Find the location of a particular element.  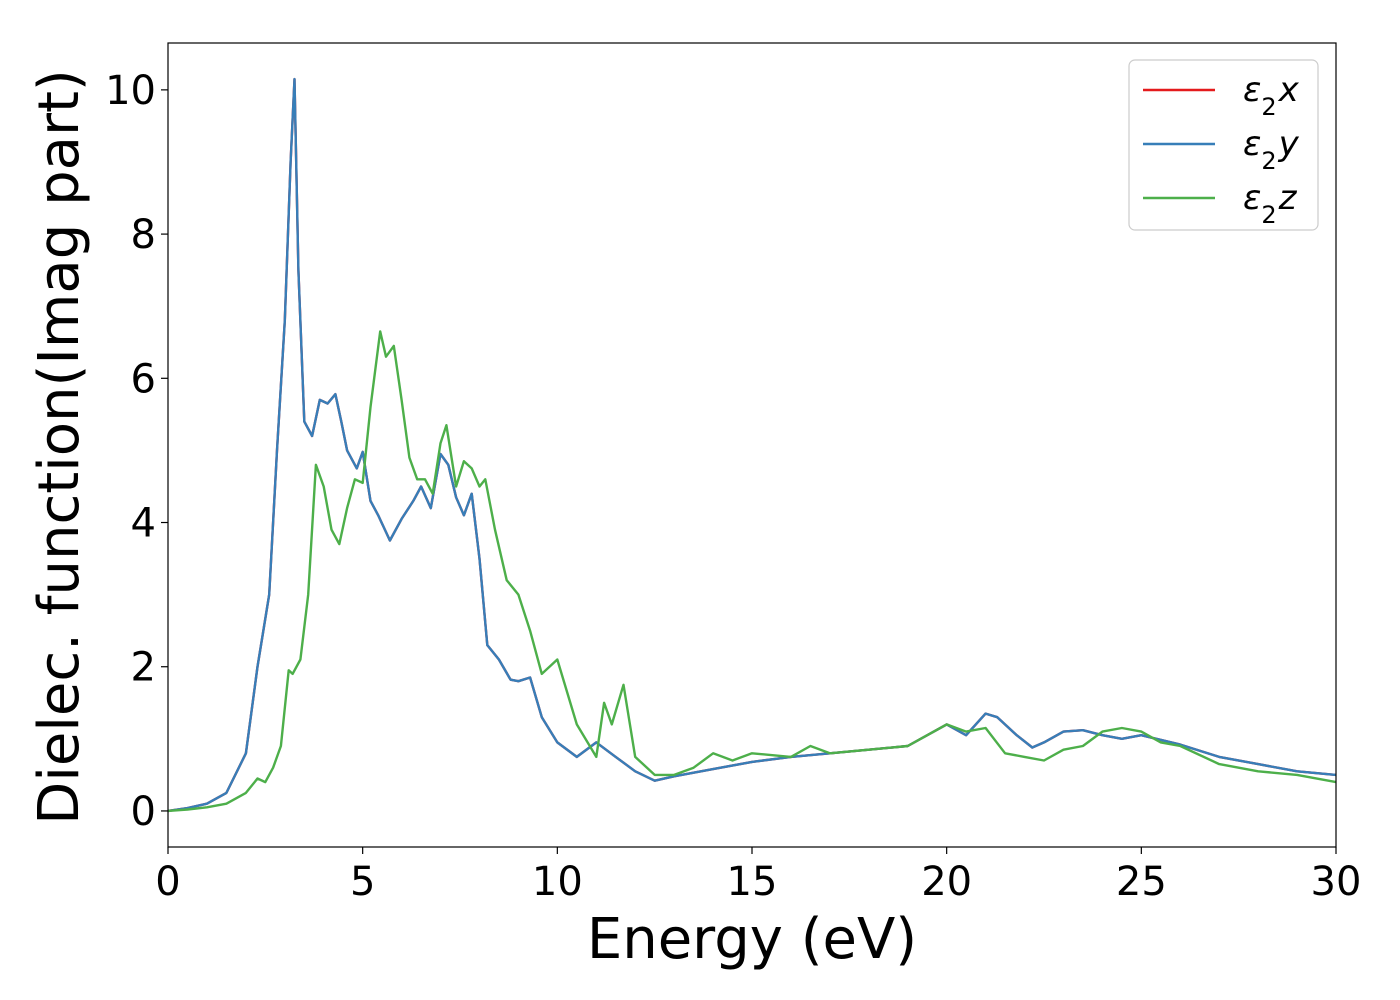

x-tick-label: 15 is located at coordinates (752, 882).